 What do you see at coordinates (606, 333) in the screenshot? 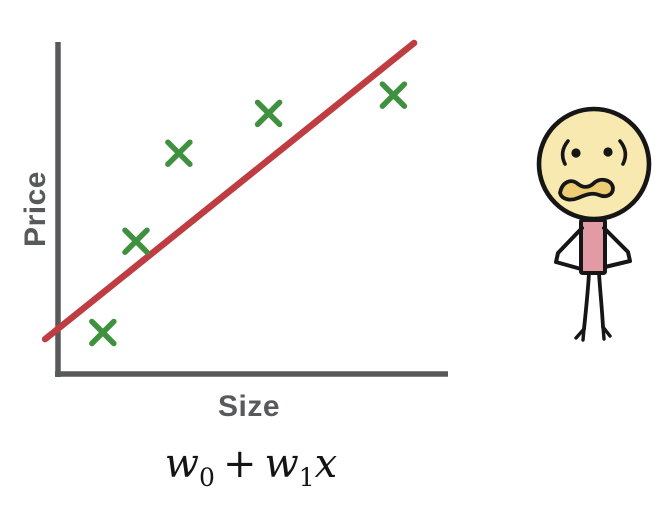
I see `person-right-foot` at bounding box center [606, 333].